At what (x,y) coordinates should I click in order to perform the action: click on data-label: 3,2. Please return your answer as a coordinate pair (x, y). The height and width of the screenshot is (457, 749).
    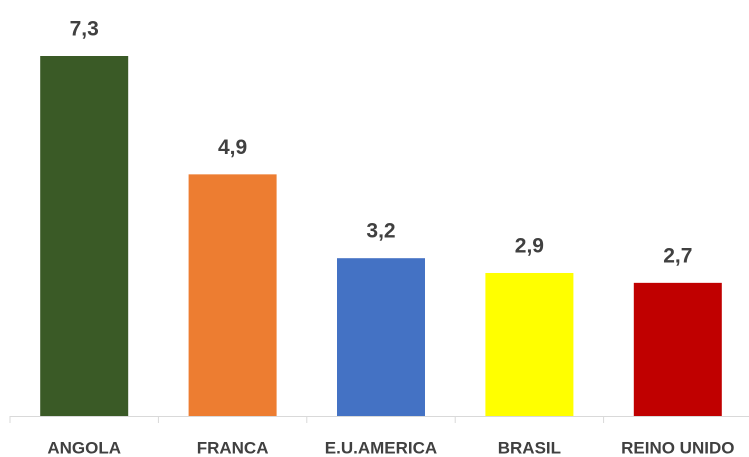
    Looking at the image, I should click on (380, 231).